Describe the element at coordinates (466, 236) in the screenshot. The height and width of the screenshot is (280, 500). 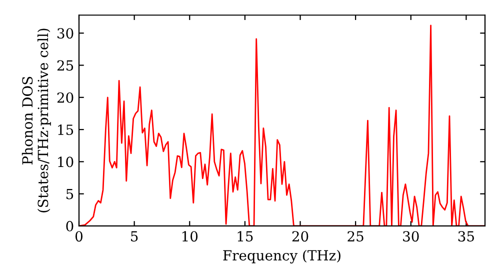
I see `x-tick-label: 35` at that location.